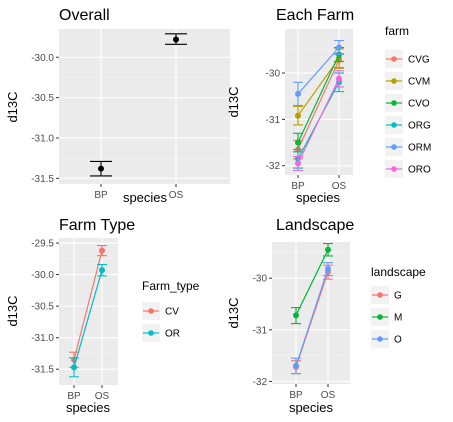 The height and width of the screenshot is (422, 453). Describe the element at coordinates (101, 195) in the screenshot. I see `overall-x-tick-label: BP` at that location.